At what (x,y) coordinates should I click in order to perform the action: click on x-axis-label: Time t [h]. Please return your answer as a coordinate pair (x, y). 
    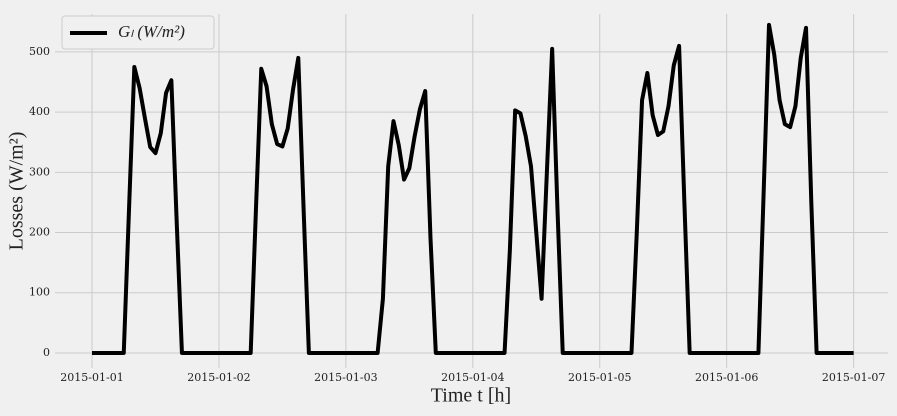
    Looking at the image, I should click on (471, 396).